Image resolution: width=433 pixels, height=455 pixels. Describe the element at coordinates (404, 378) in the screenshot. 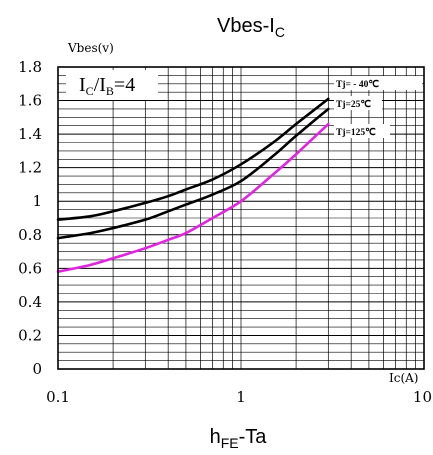

I see `x-axis-label: Ic(A)` at that location.